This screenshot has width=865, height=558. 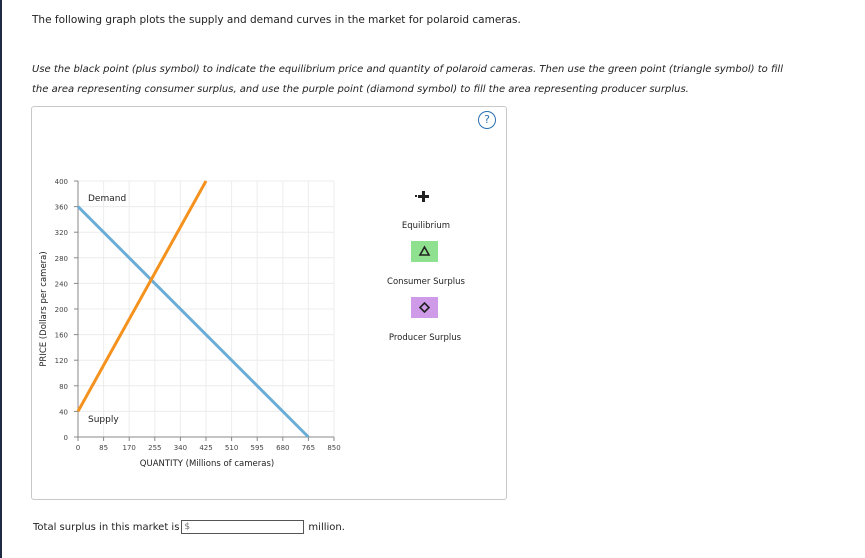 I want to click on help-icon: ?, so click(x=487, y=120).